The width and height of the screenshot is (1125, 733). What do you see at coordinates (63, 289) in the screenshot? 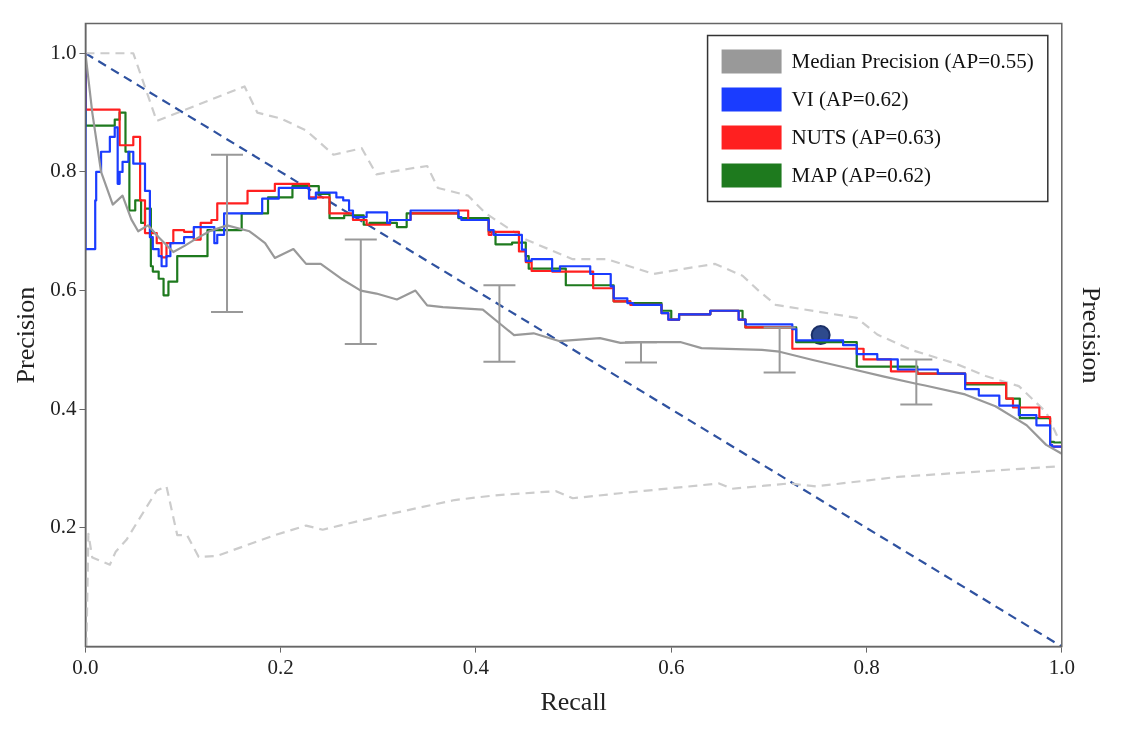
I see `y-tick-label: 0.6` at bounding box center [63, 289].